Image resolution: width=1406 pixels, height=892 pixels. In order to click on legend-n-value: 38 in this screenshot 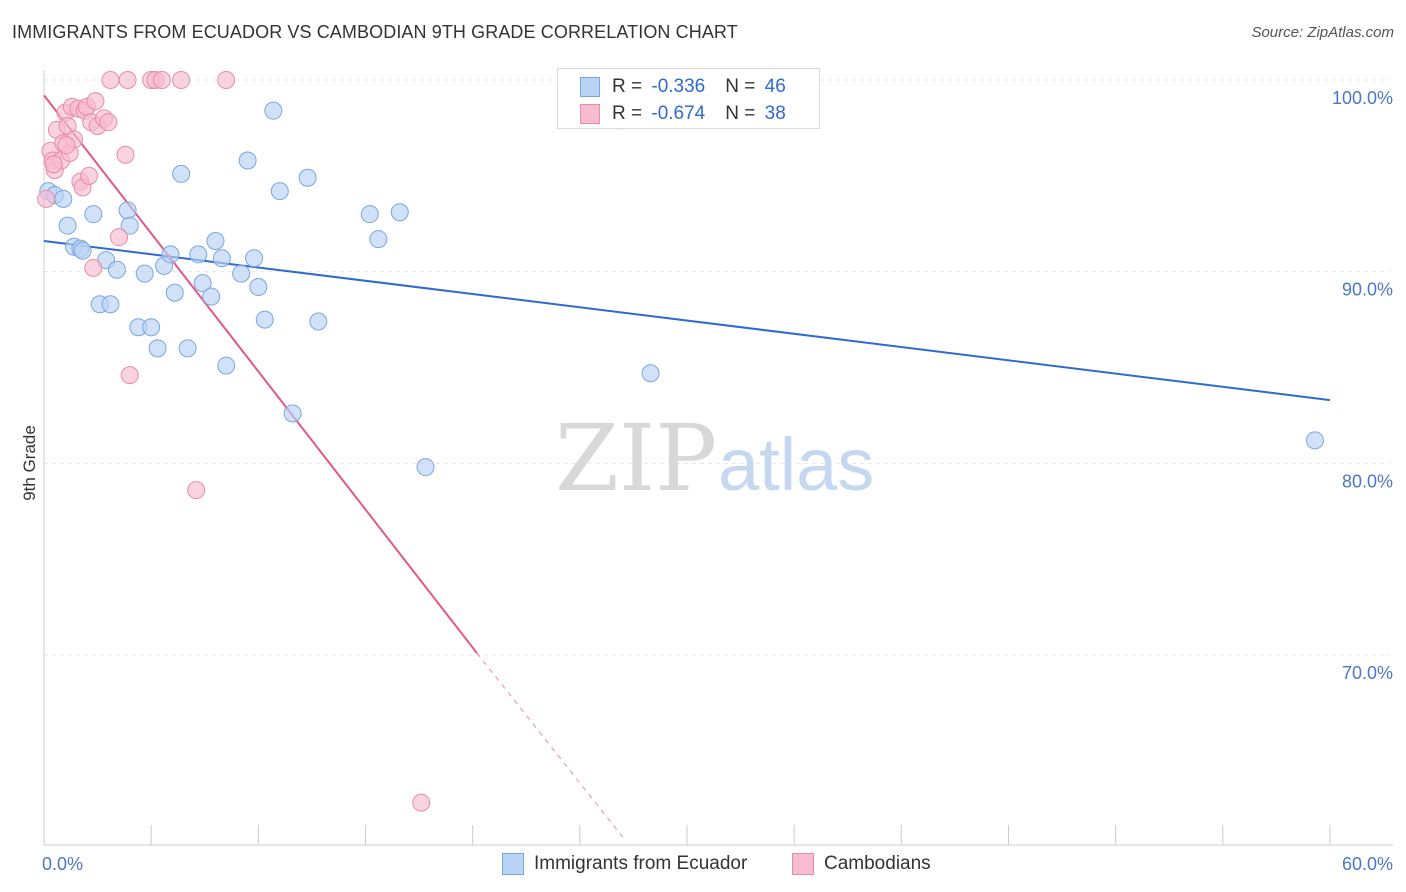, I will do `click(775, 113)`.